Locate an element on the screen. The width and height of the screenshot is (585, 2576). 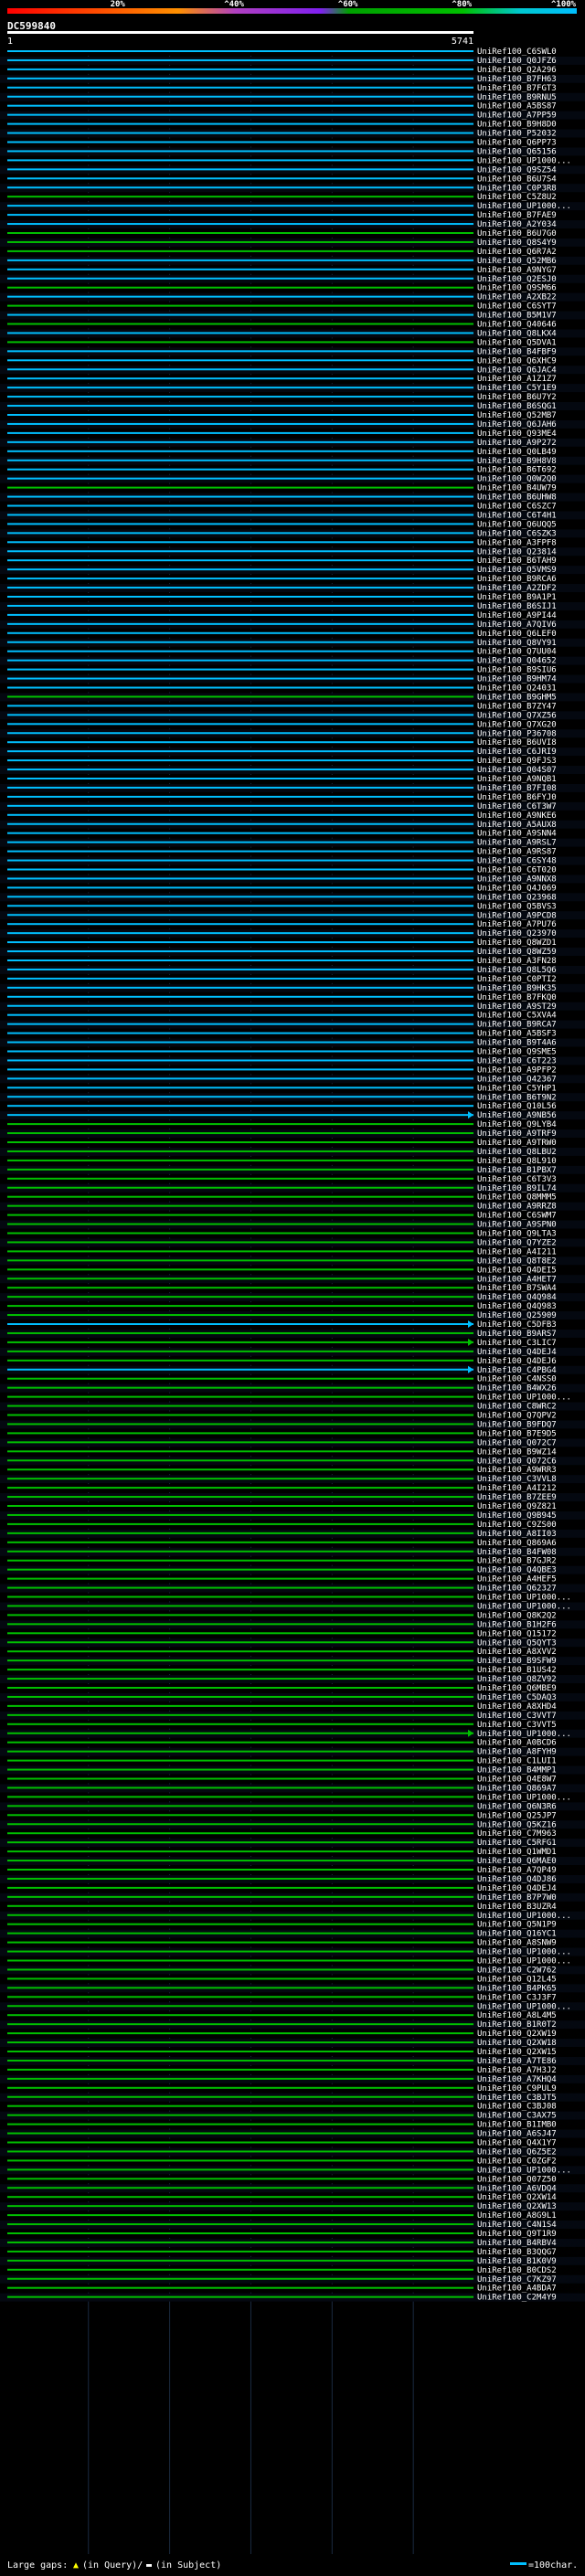
hit-label: UniRef100_A7PP59 is located at coordinates (517, 116).